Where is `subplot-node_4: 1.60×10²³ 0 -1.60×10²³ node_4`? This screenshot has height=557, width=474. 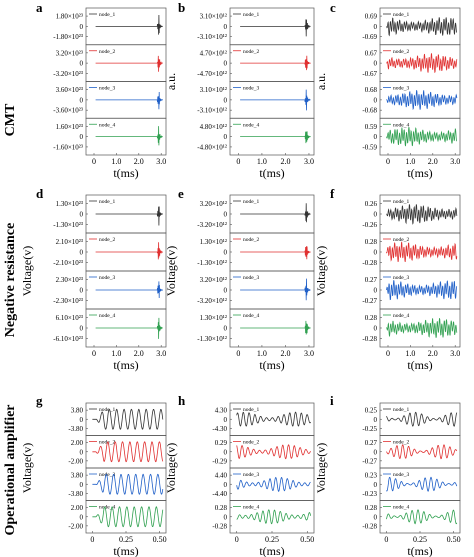 subplot-node_4: 1.60×10²³ 0 -1.60×10²³ node_4 is located at coordinates (110, 136).